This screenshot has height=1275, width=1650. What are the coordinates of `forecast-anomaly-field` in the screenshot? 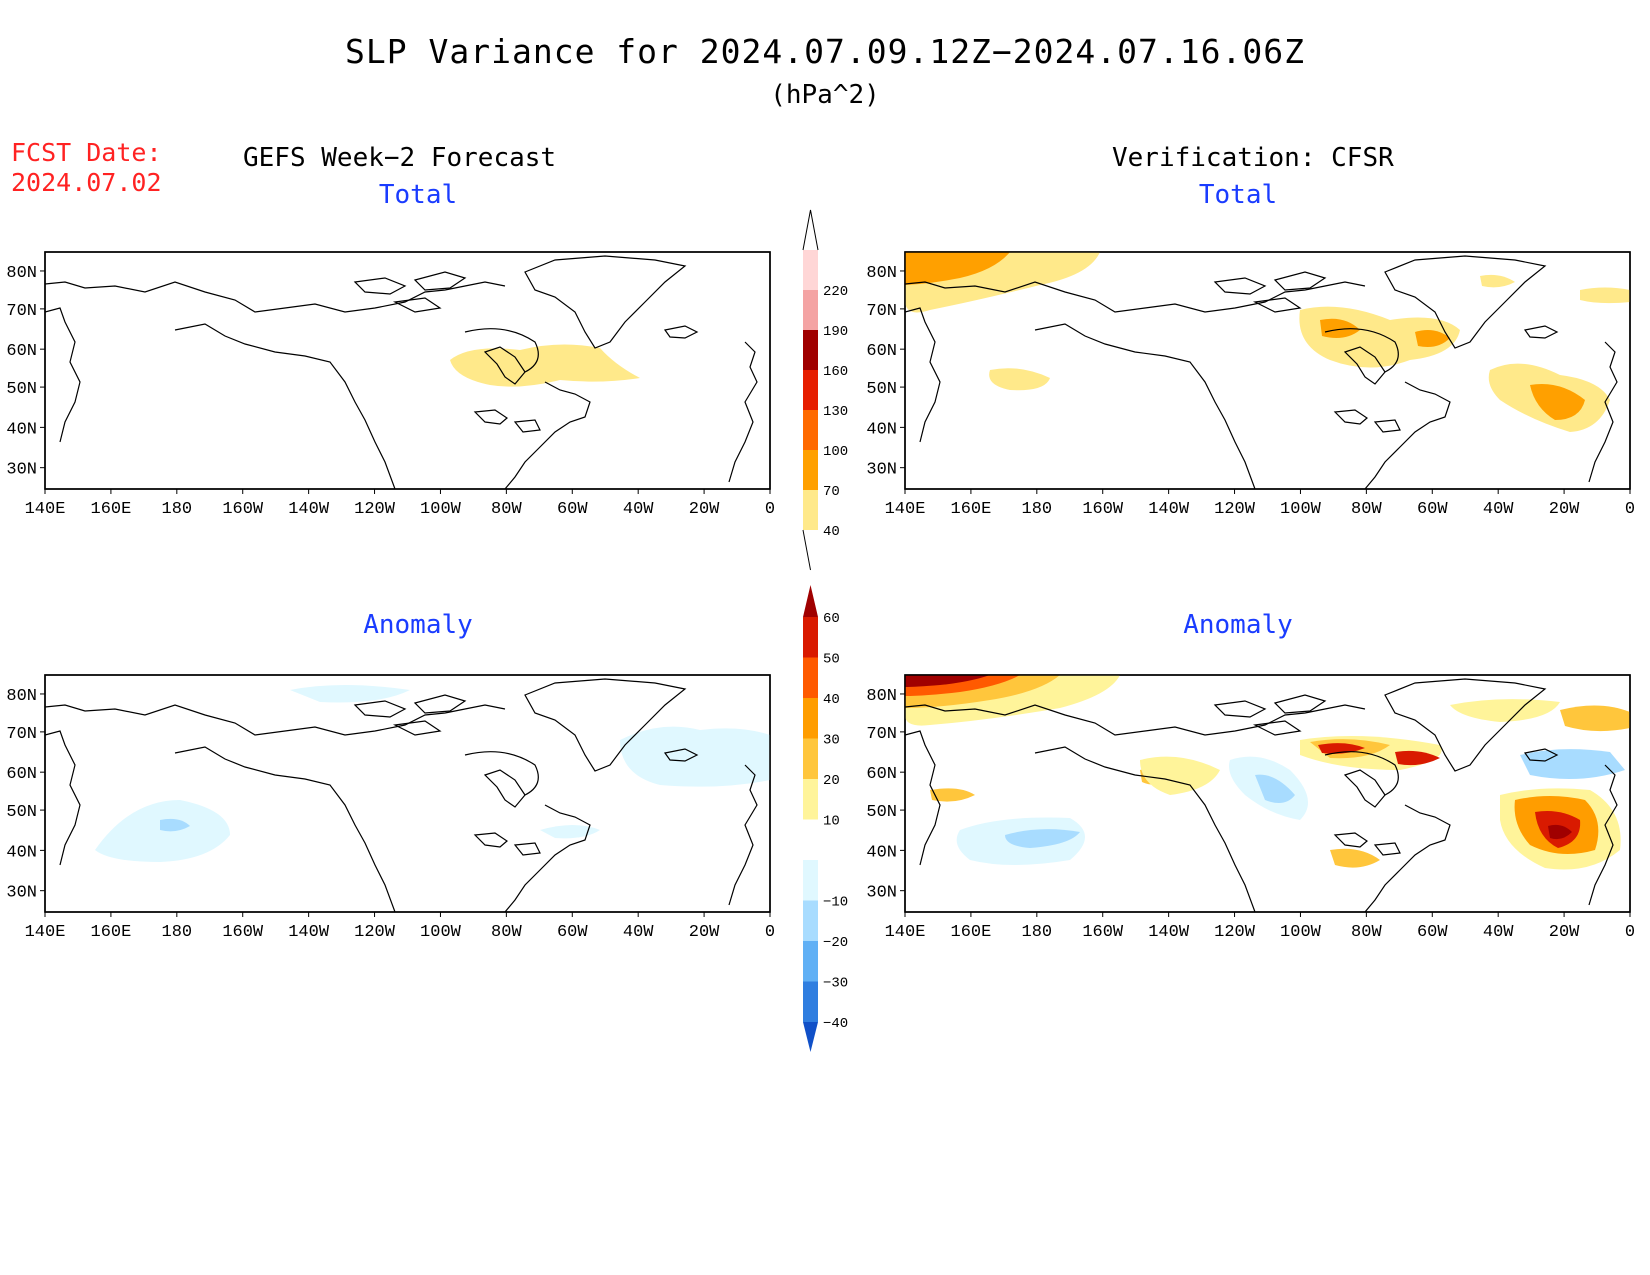 It's located at (432, 773).